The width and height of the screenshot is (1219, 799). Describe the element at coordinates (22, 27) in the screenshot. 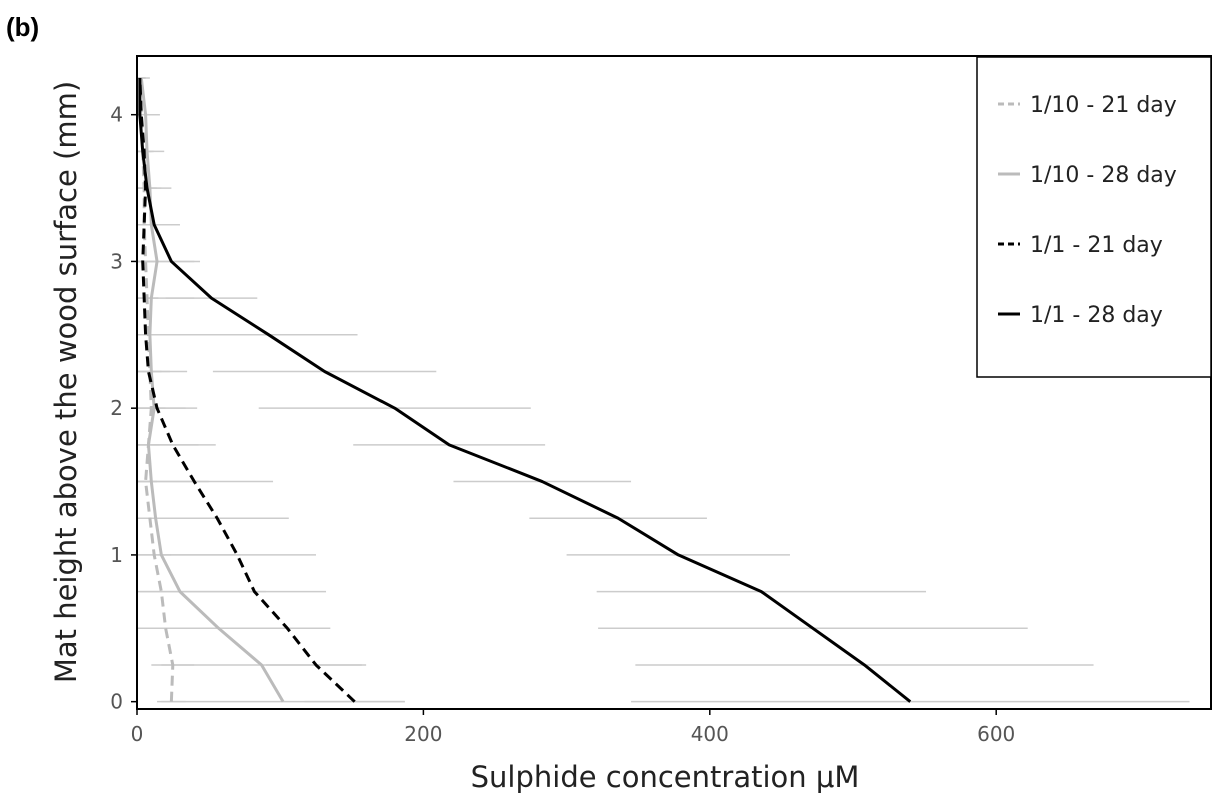

I see `panel-label: (b)` at that location.